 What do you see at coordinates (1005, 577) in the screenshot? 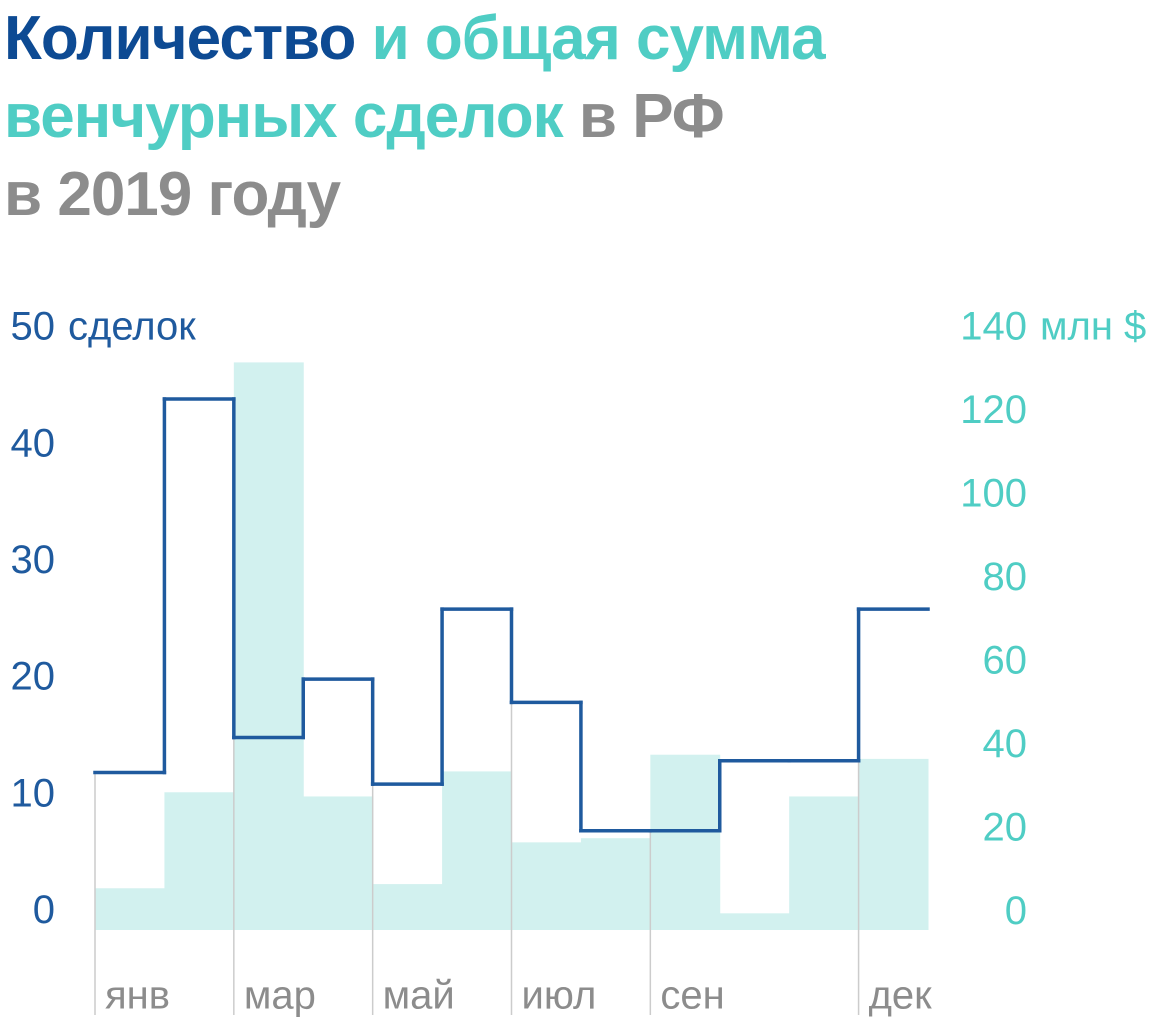
I see `y2-tick-label: 80` at bounding box center [1005, 577].